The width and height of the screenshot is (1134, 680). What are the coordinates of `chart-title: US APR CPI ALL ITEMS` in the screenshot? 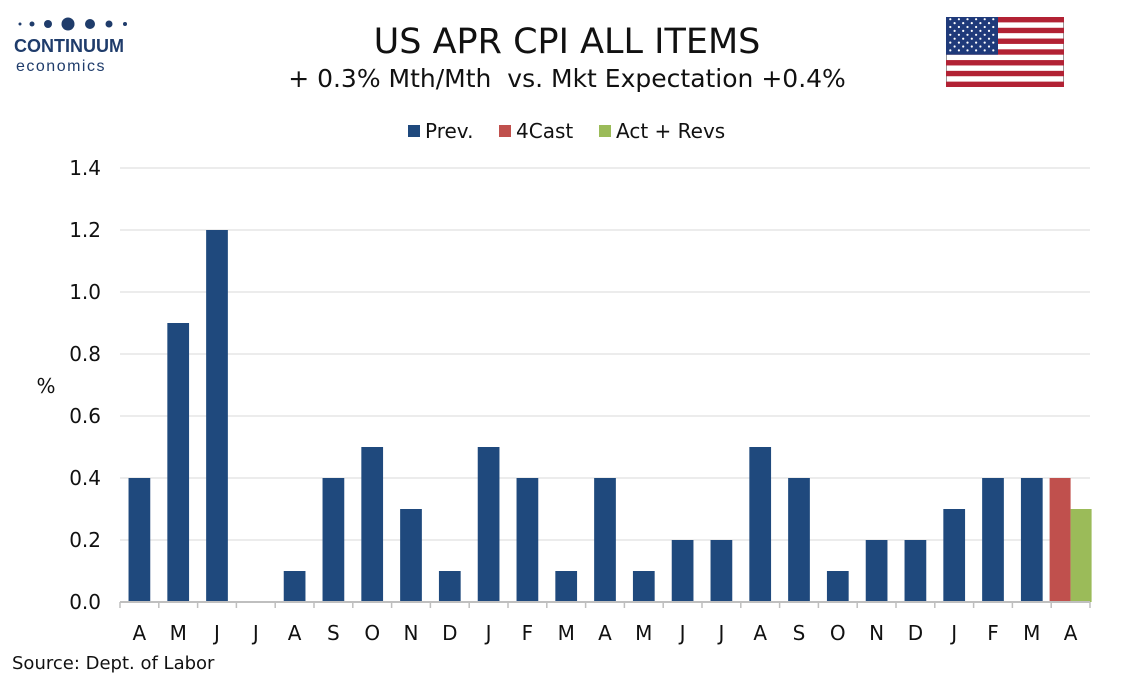 It's located at (567, 42).